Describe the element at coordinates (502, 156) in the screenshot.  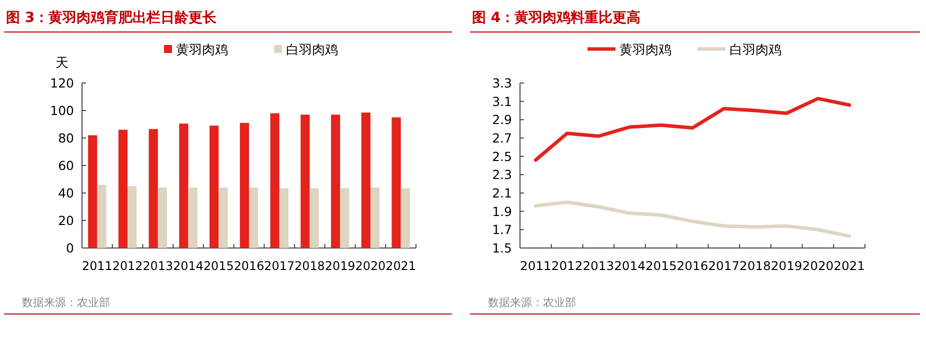
I see `y-tick-label: 2.5` at that location.